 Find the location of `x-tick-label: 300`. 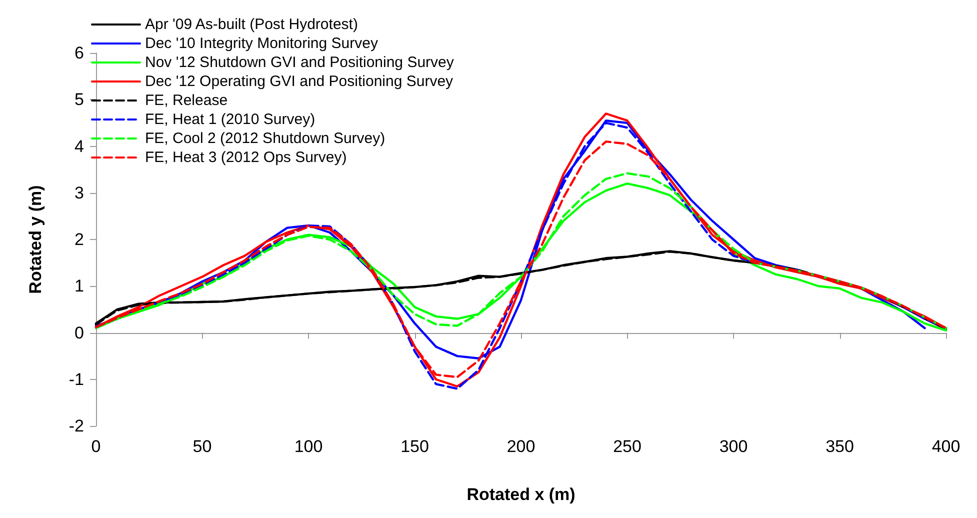

x-tick-label: 300 is located at coordinates (733, 446).